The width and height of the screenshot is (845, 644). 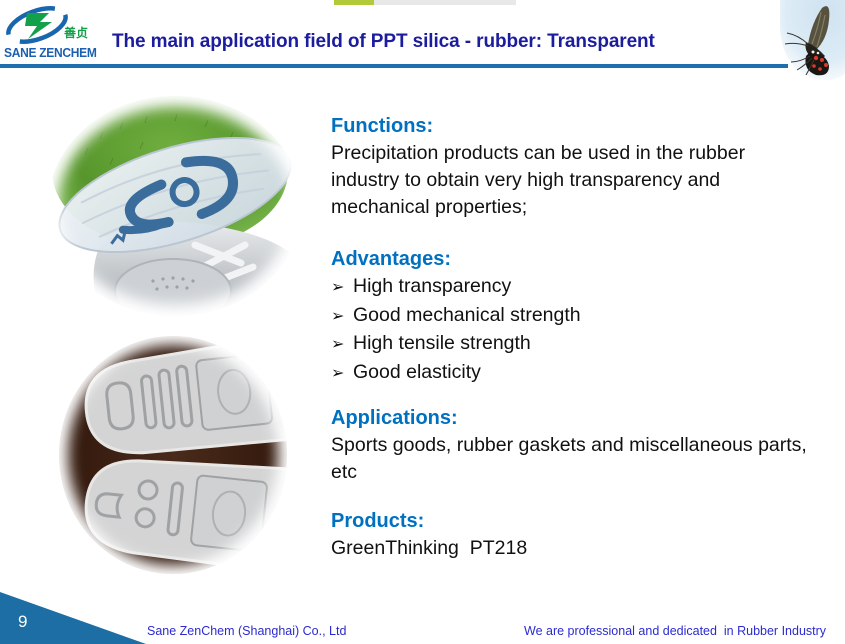 What do you see at coordinates (47, 25) in the screenshot?
I see `sane-zenchem-logo-icon: 善贞` at bounding box center [47, 25].